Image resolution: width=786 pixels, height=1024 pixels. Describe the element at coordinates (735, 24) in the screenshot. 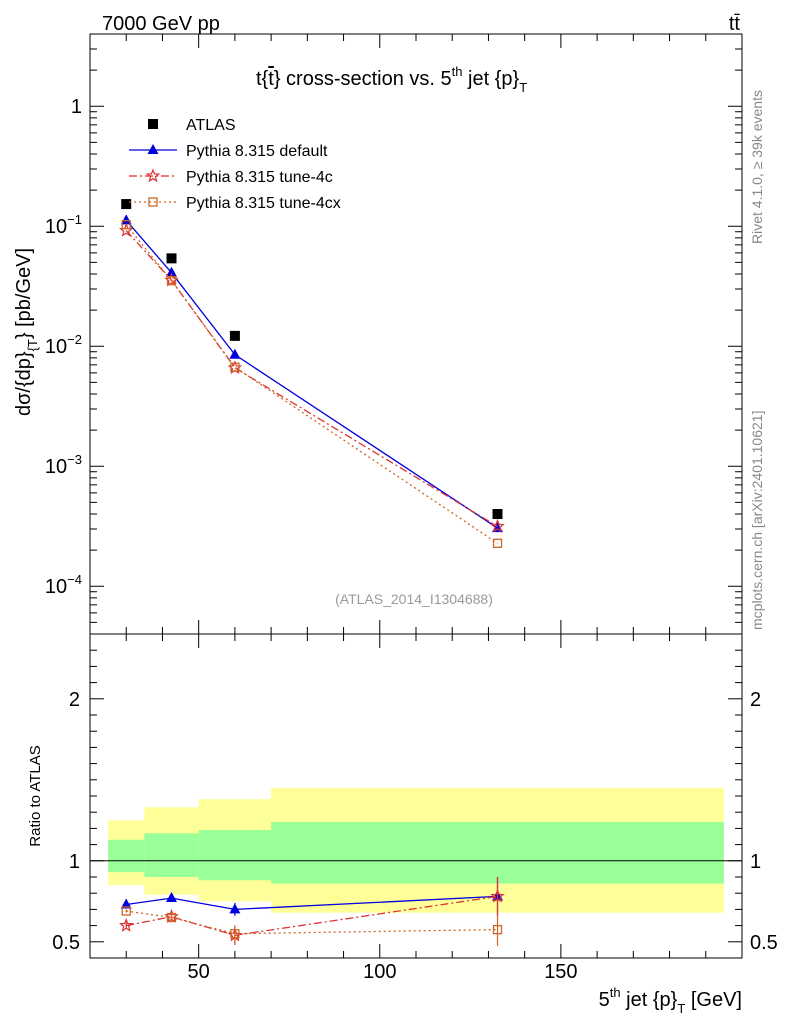

I see `header-right: tt̄` at that location.